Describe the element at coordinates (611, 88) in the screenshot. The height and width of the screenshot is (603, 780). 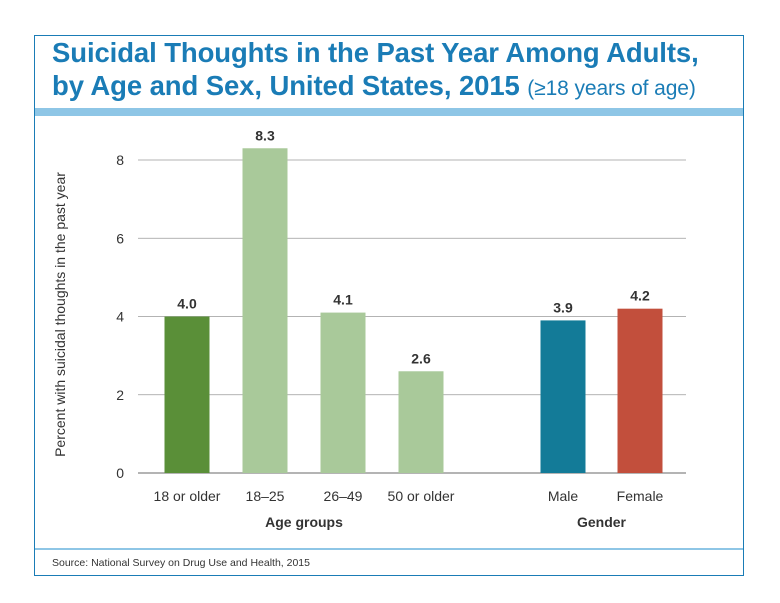
I see `title-suffix: (≥18 years of age)` at that location.